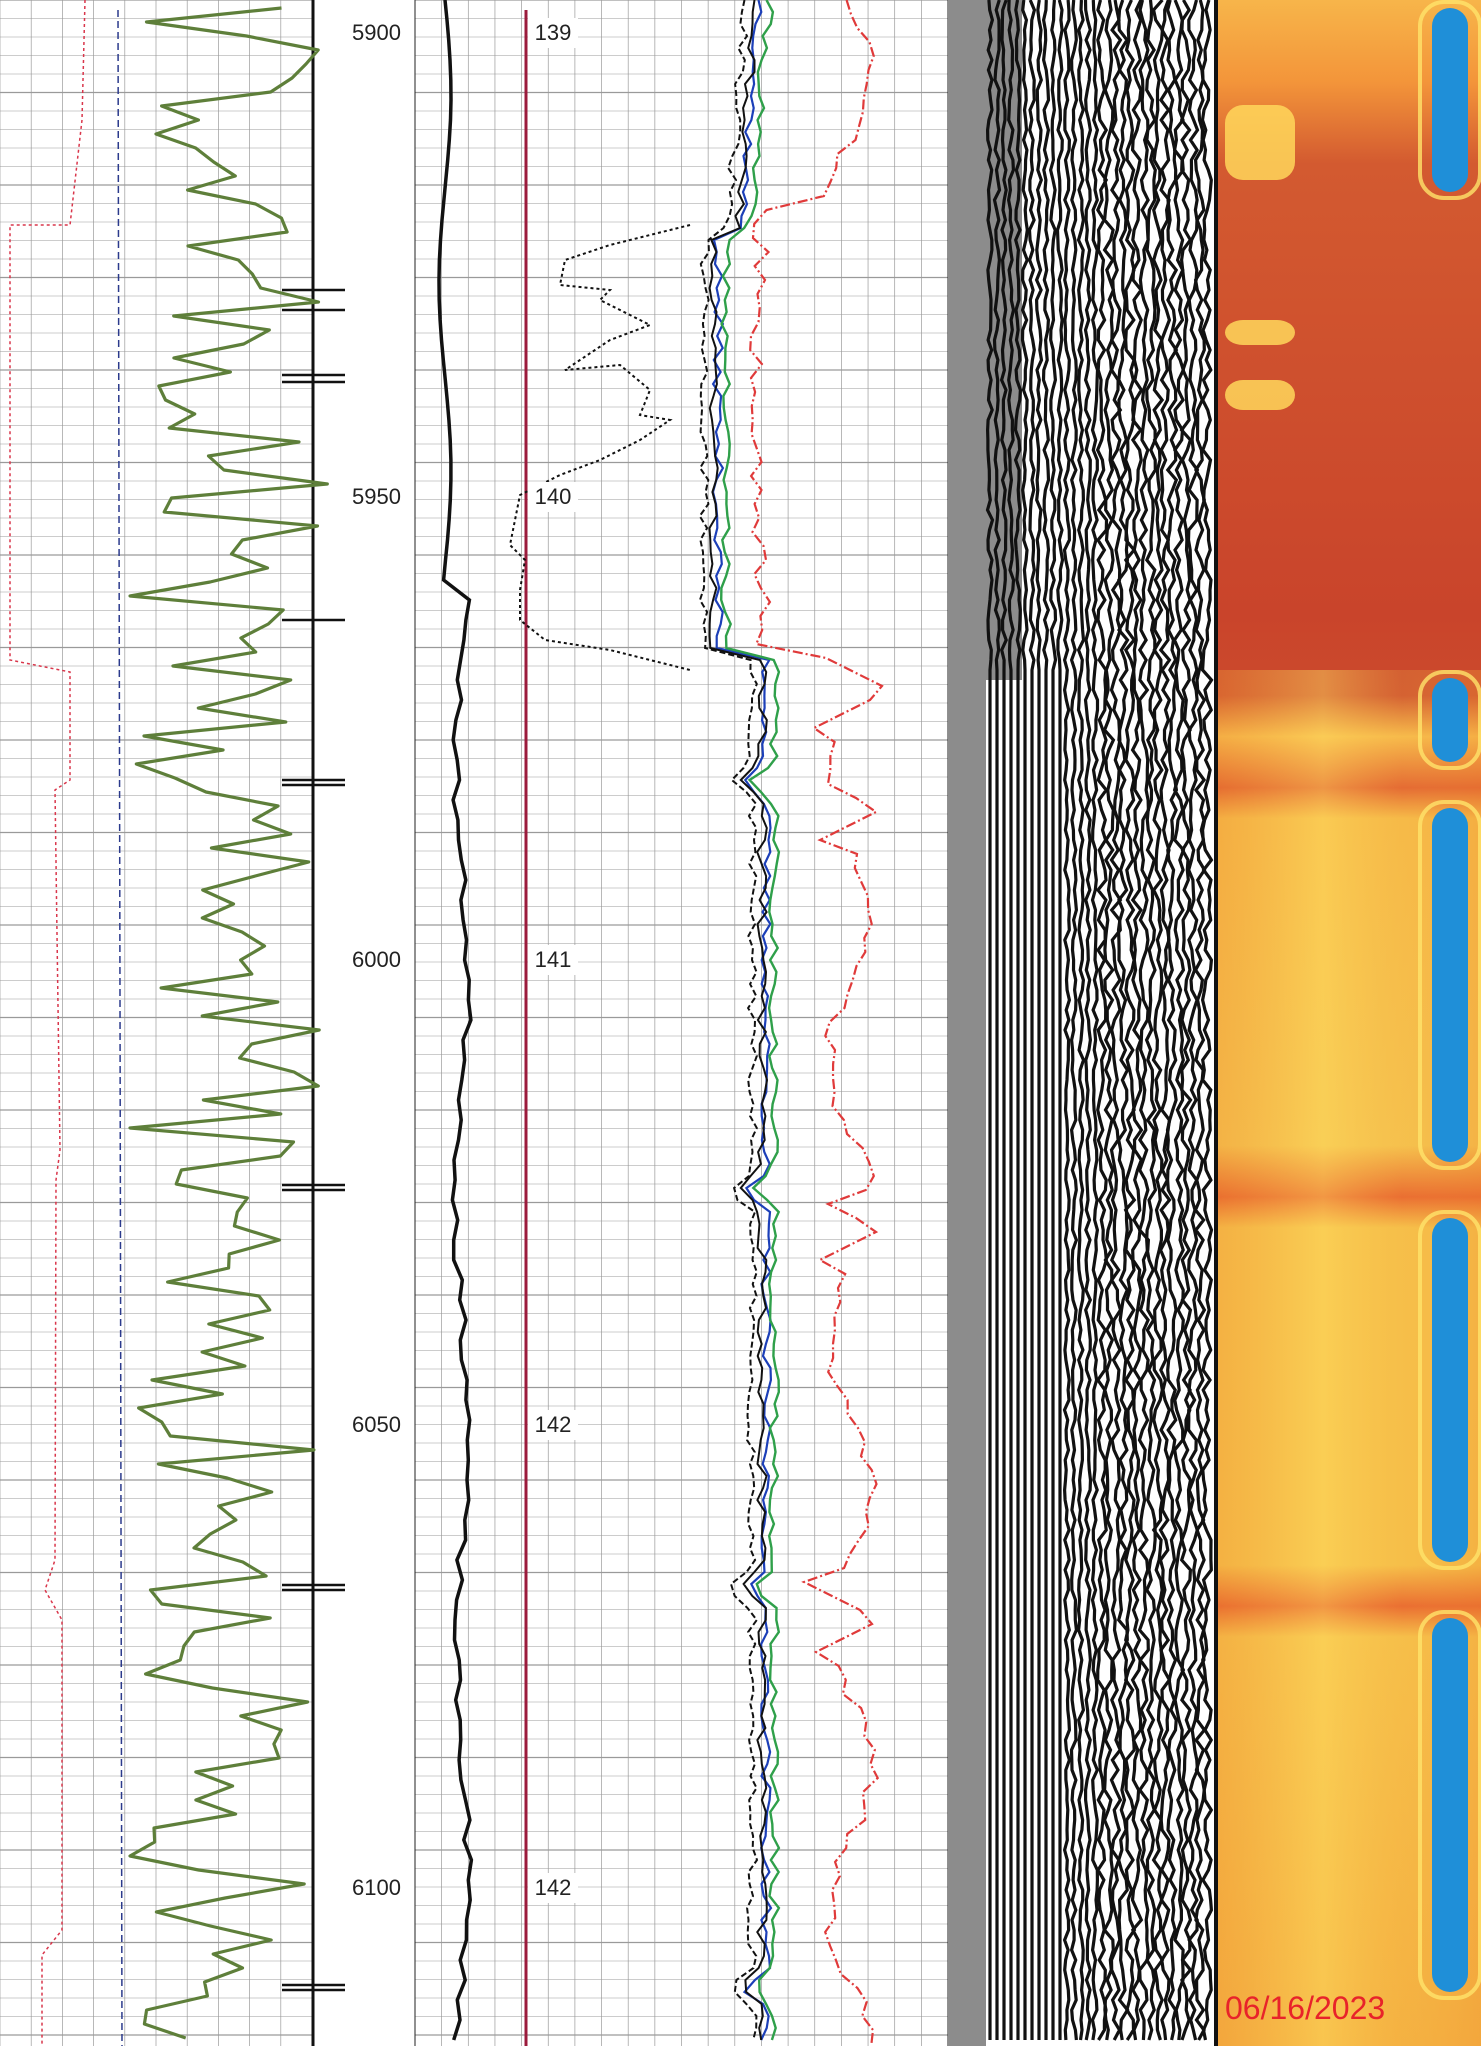 The width and height of the screenshot is (1481, 2046). Describe the element at coordinates (967, 1023) in the screenshot. I see `seismic-gray-band` at that location.